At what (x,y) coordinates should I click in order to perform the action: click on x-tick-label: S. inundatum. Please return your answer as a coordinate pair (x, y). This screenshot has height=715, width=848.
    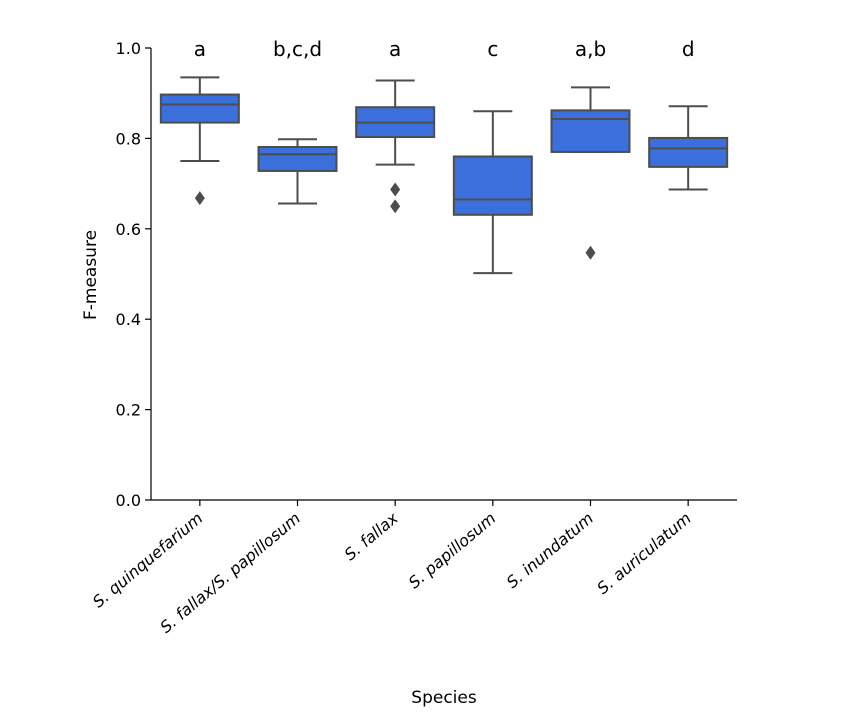
    Looking at the image, I should click on (550, 550).